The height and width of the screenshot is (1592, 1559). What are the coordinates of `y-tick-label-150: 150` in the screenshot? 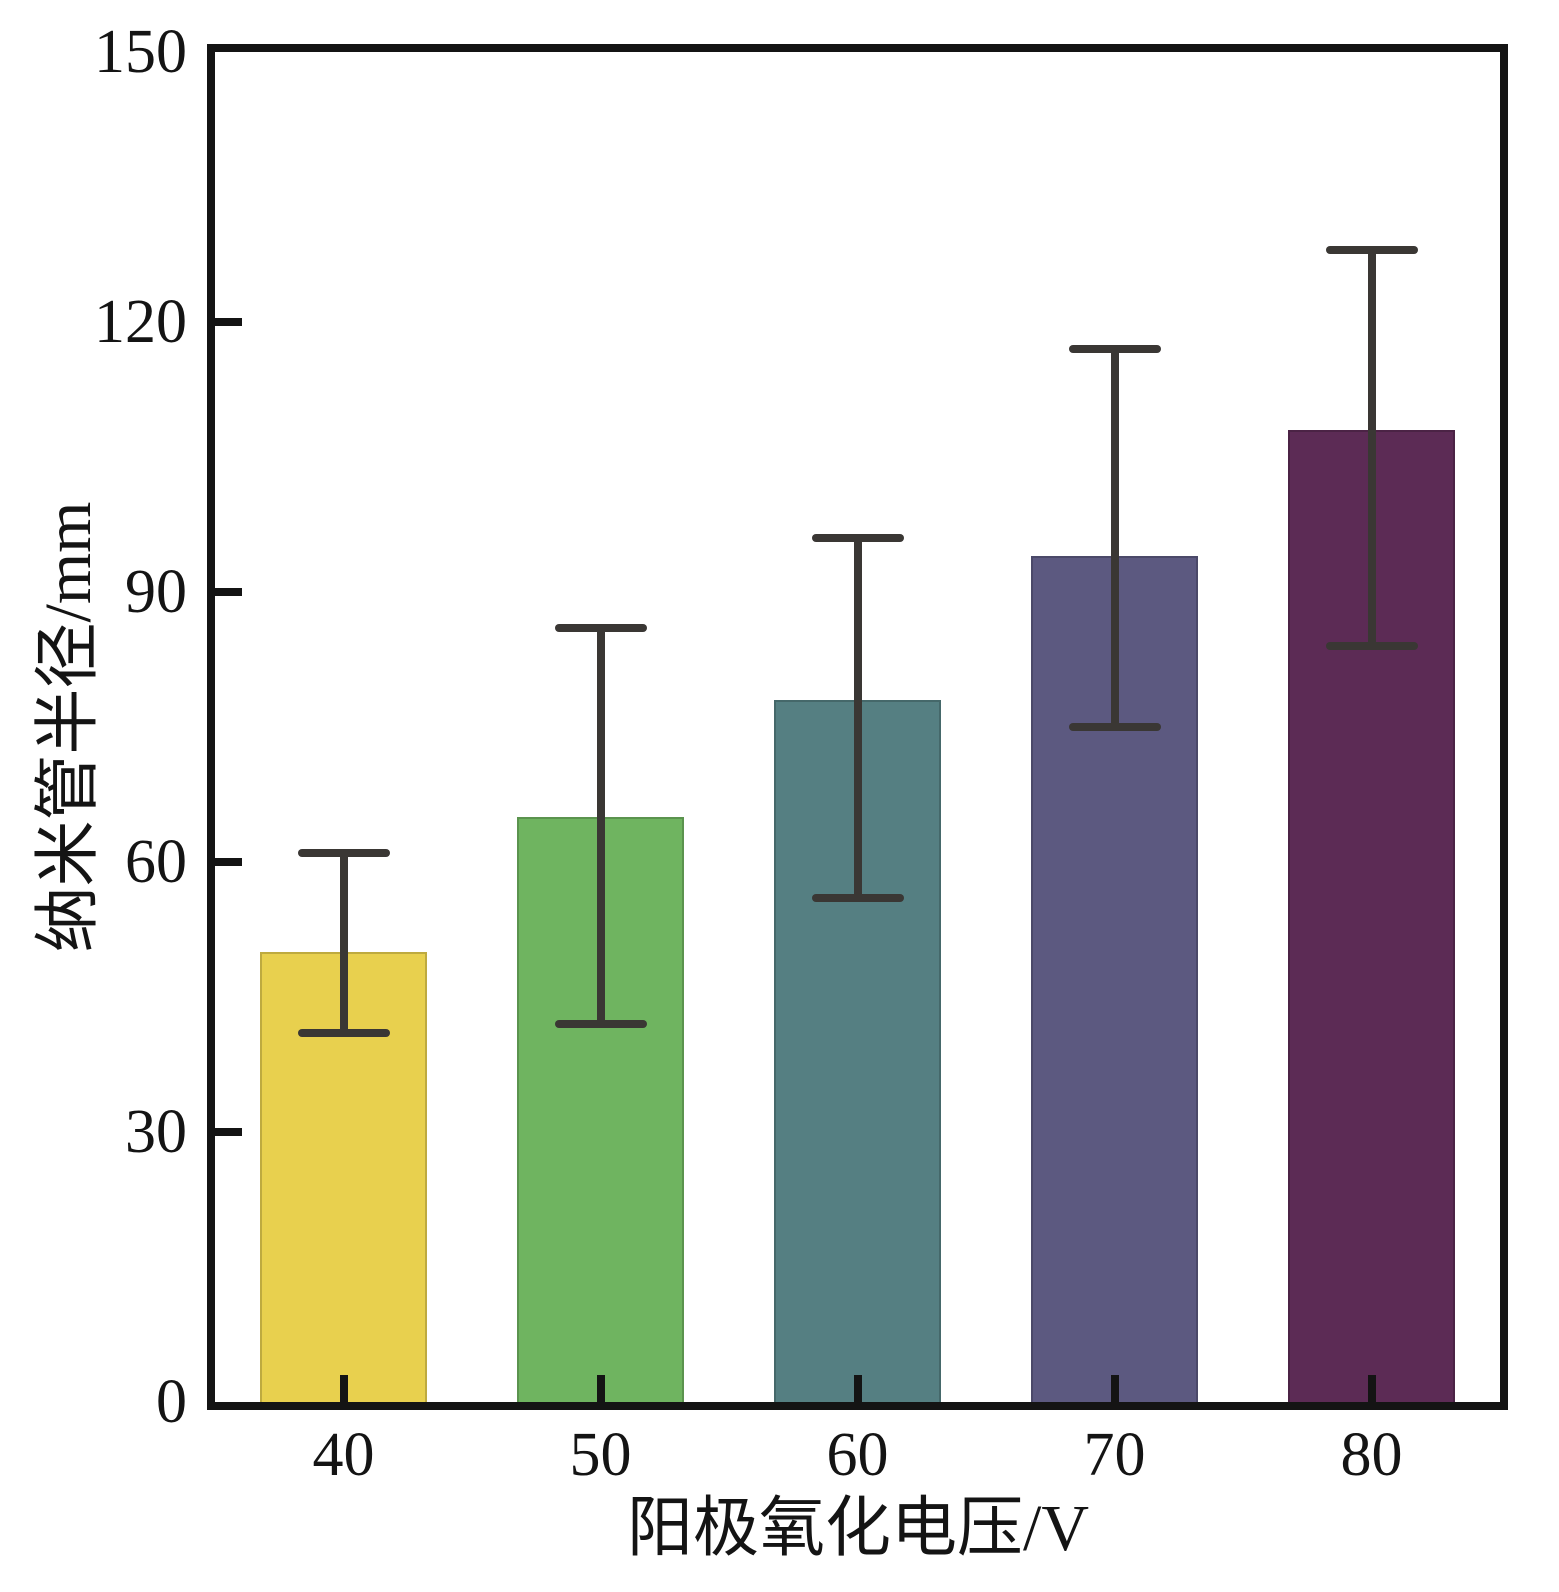 It's located at (140, 52).